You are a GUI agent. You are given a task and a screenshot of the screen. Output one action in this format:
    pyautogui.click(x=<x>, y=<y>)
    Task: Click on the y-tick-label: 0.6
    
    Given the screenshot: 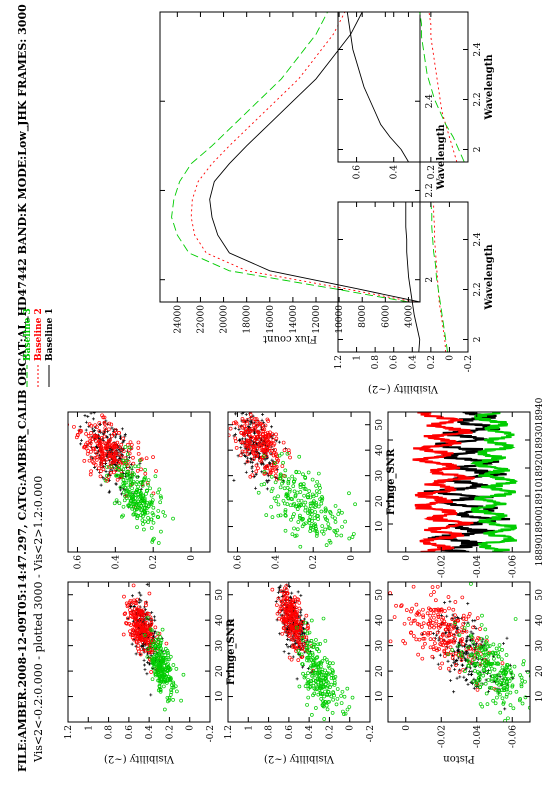 What is the action you would take?
    pyautogui.click(x=290, y=732)
    